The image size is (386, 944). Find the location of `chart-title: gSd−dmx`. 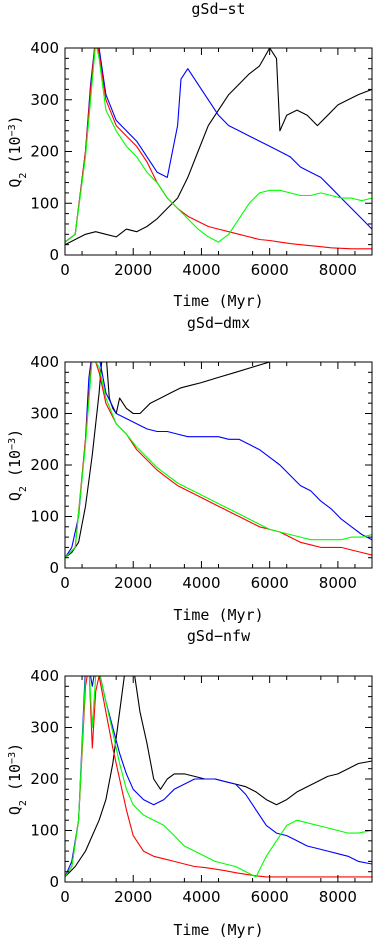

chart-title: gSd−dmx is located at coordinates (218, 323).